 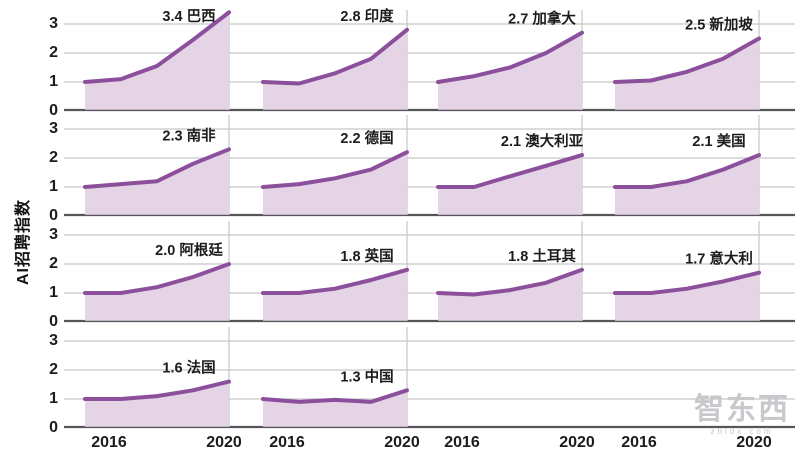 What do you see at coordinates (718, 141) in the screenshot?
I see `panel-title: 2.1 美国` at bounding box center [718, 141].